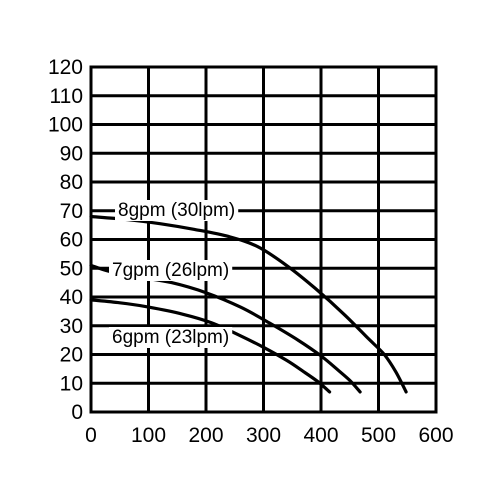  What do you see at coordinates (77, 412) in the screenshot?
I see `y-tick-label: 0` at bounding box center [77, 412].